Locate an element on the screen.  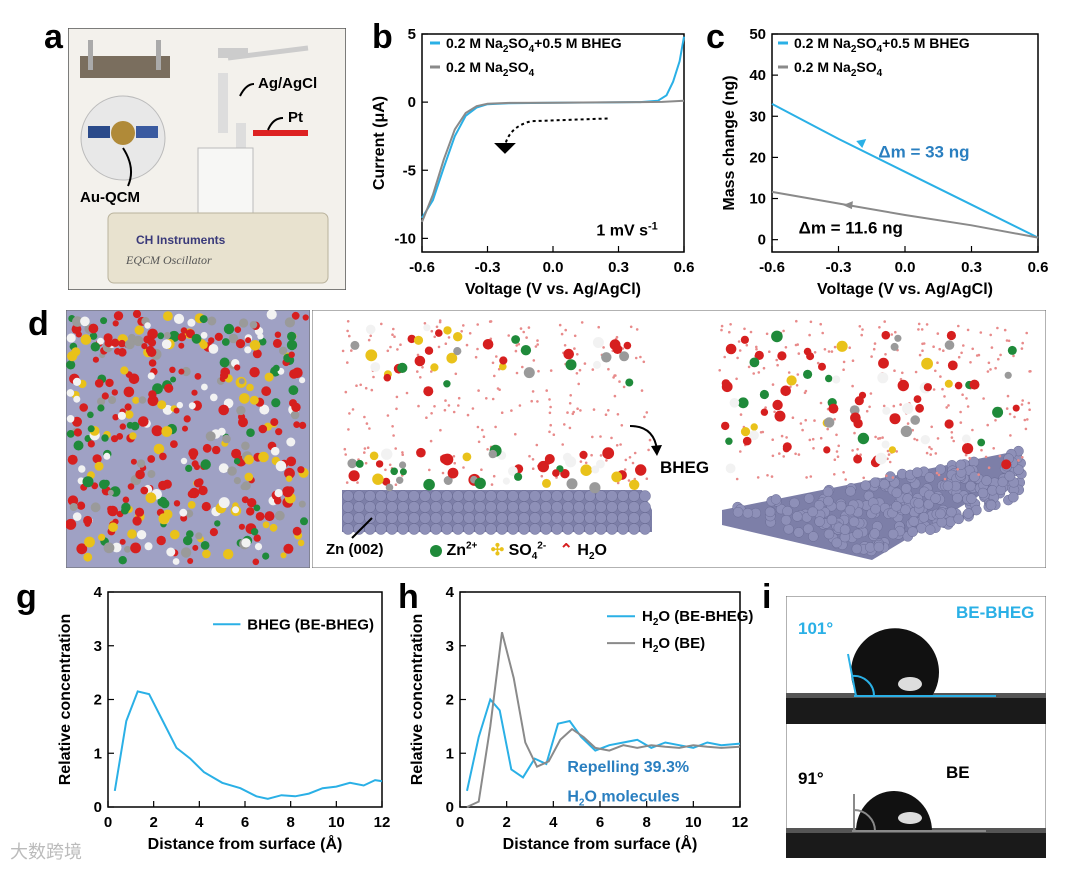
watermark-text: 大数跨境 is located at coordinates (46, 852).